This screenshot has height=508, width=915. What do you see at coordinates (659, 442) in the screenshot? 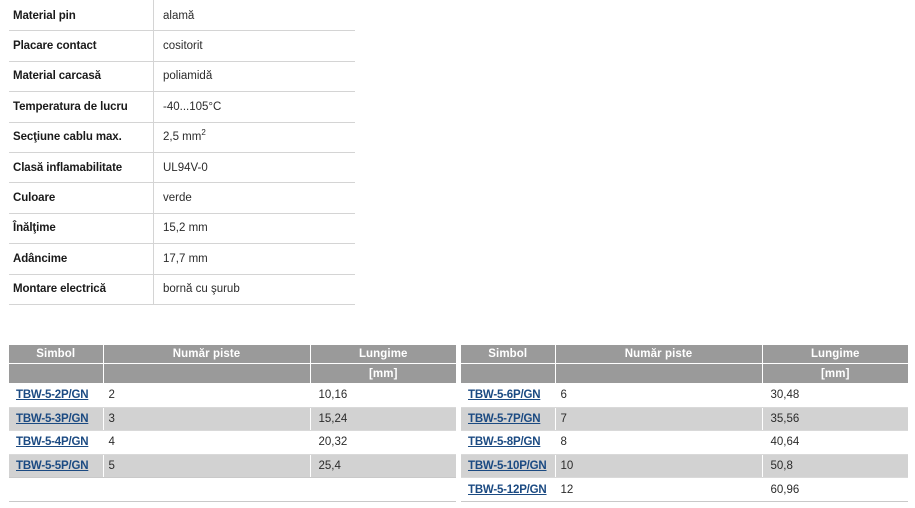
I see `cell-tracks: 8` at bounding box center [659, 442].